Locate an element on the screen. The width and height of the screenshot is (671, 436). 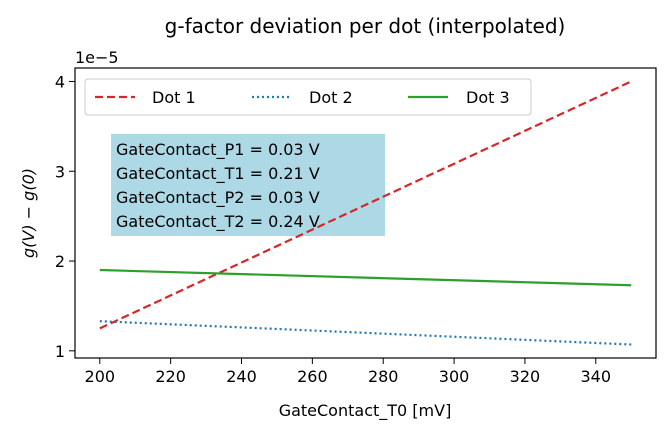
annotation-line-1: GateContact_P1 = 0.03 V is located at coordinates (218, 150).